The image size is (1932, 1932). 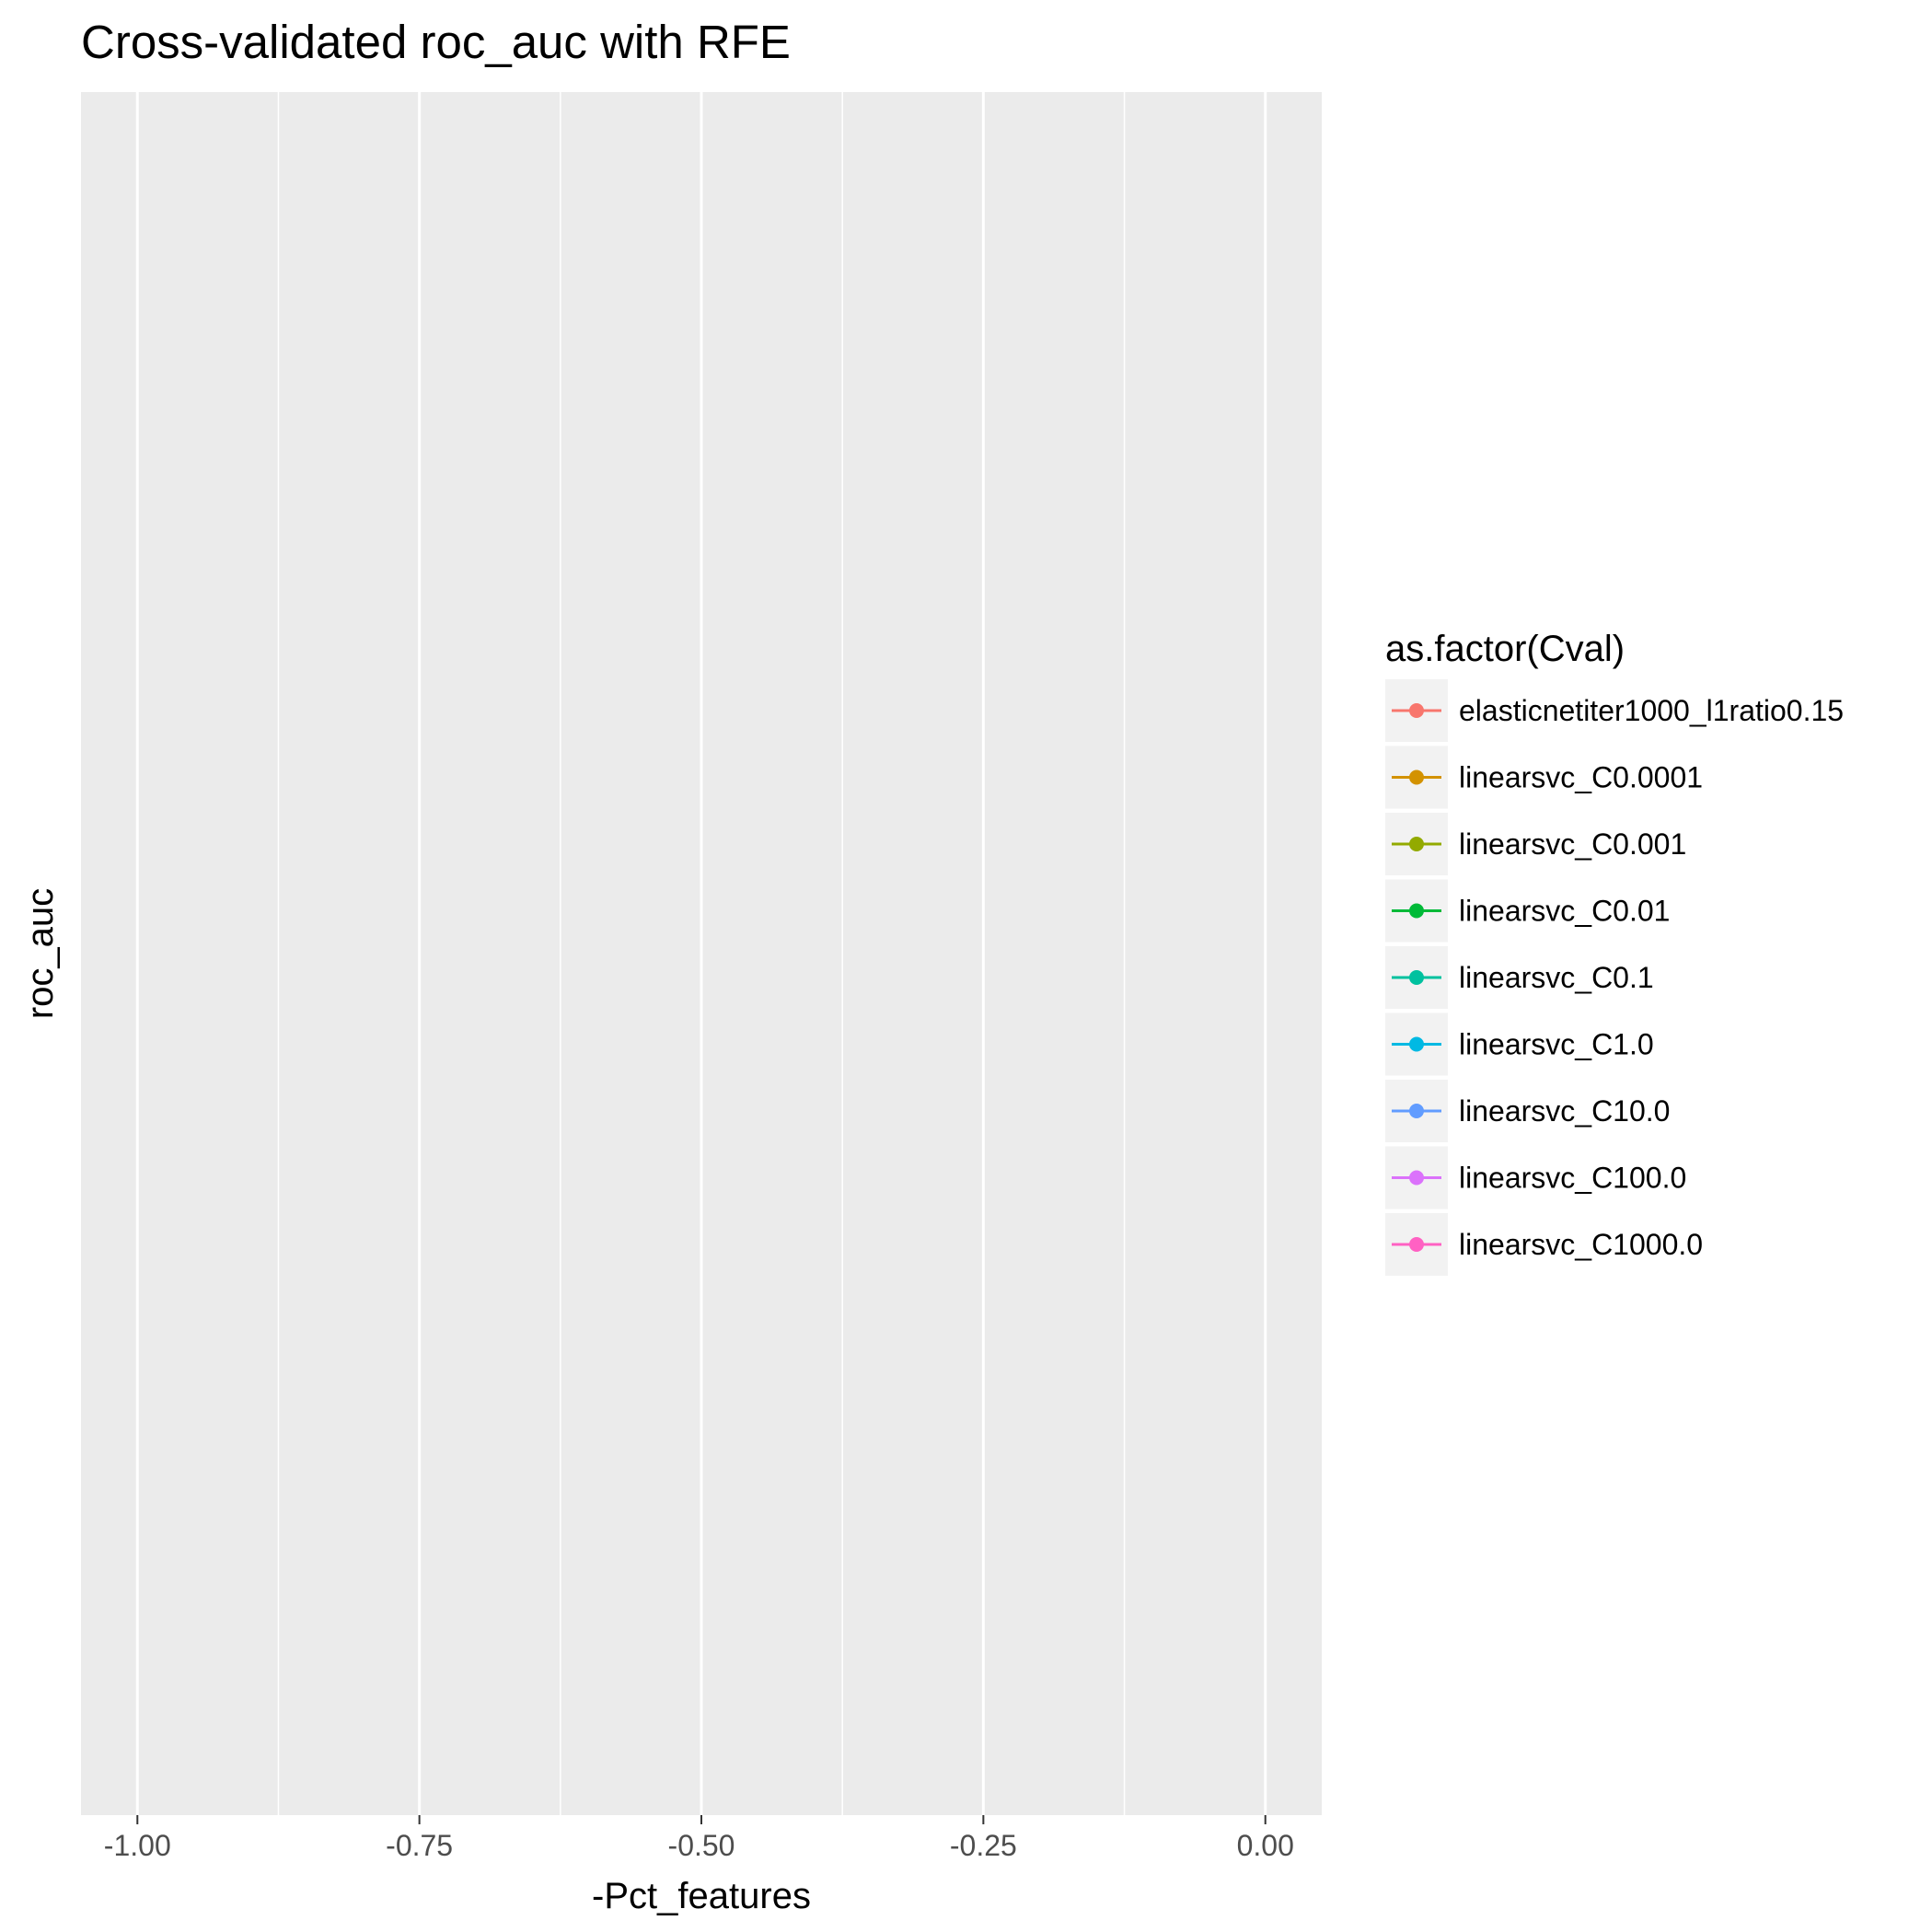 What do you see at coordinates (1564, 1111) in the screenshot?
I see `legend-label: linearsvc_C10.0` at bounding box center [1564, 1111].